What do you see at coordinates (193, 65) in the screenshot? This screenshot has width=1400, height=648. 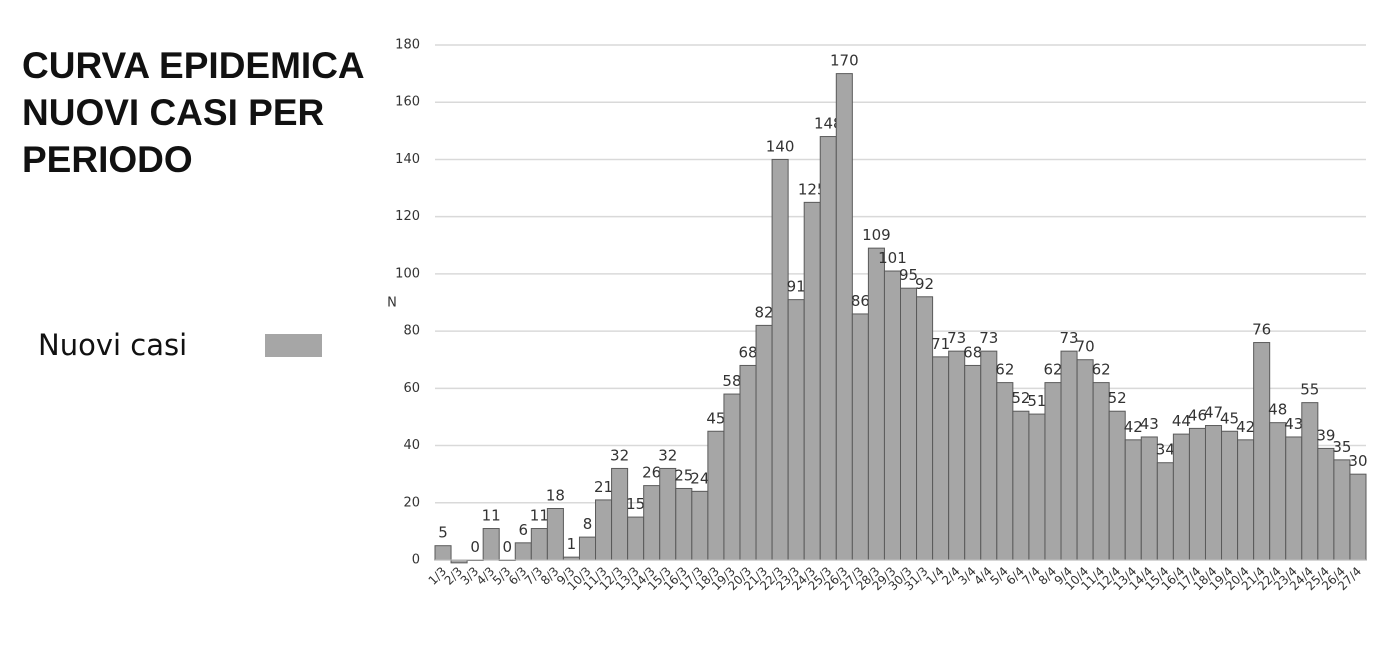 I see `title-line: CURVA EPIDEMICA` at bounding box center [193, 65].